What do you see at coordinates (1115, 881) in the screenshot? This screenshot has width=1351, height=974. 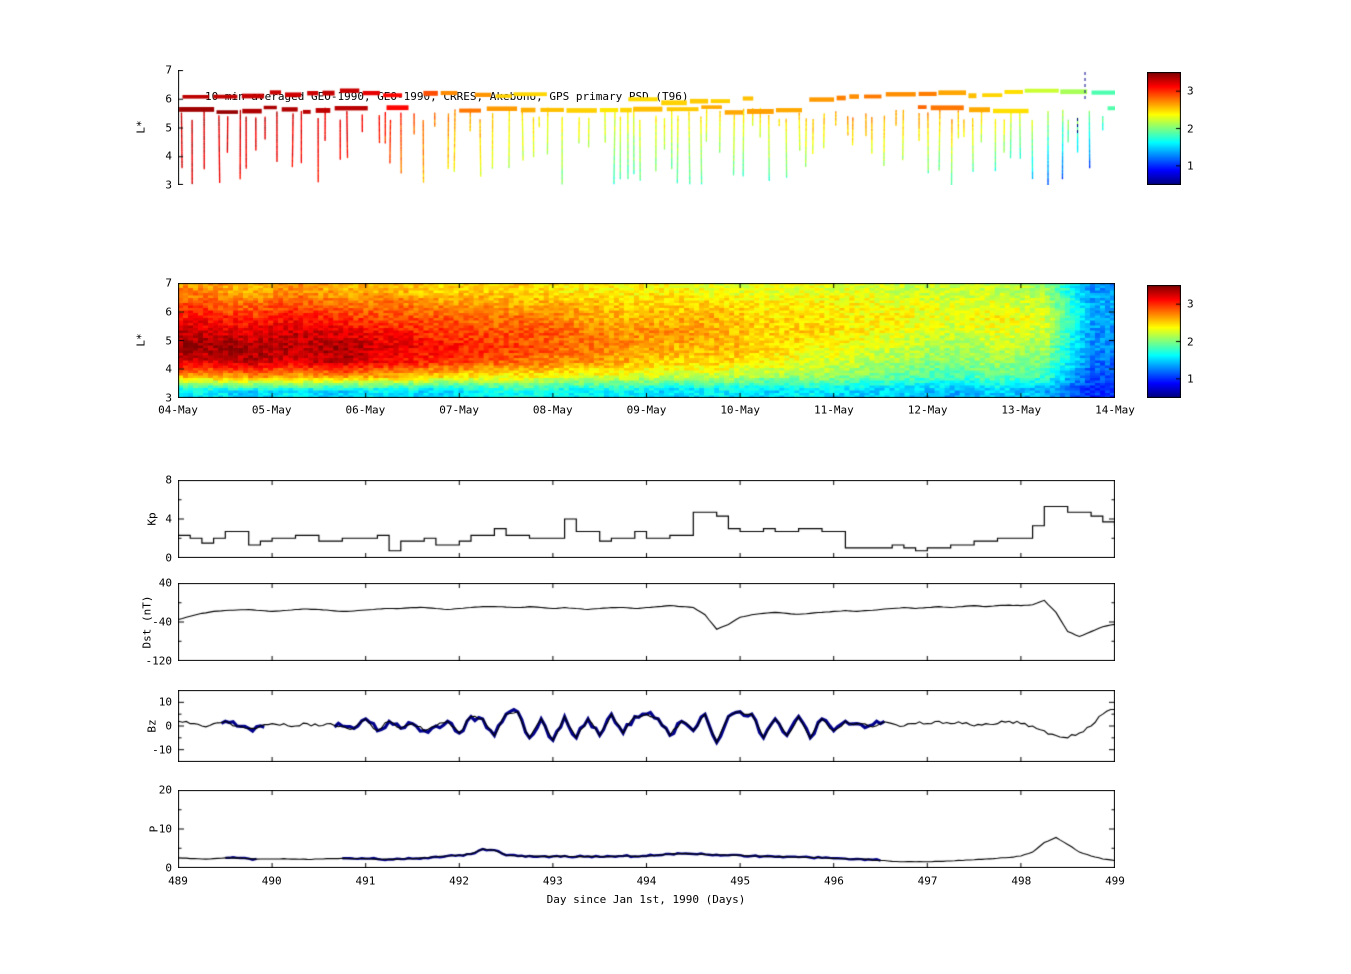 I see `tick-label: 499` at bounding box center [1115, 881].